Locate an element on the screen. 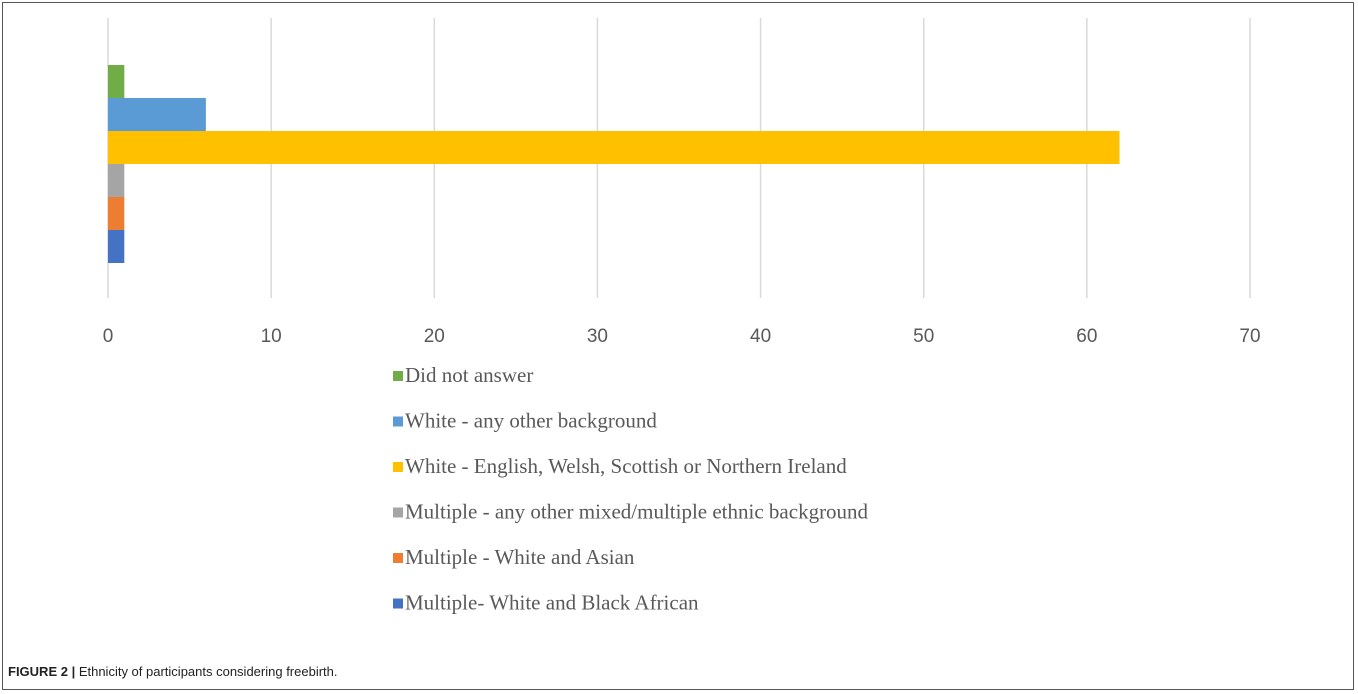 The height and width of the screenshot is (694, 1358). x-tick-label-30: 30 is located at coordinates (597, 336).